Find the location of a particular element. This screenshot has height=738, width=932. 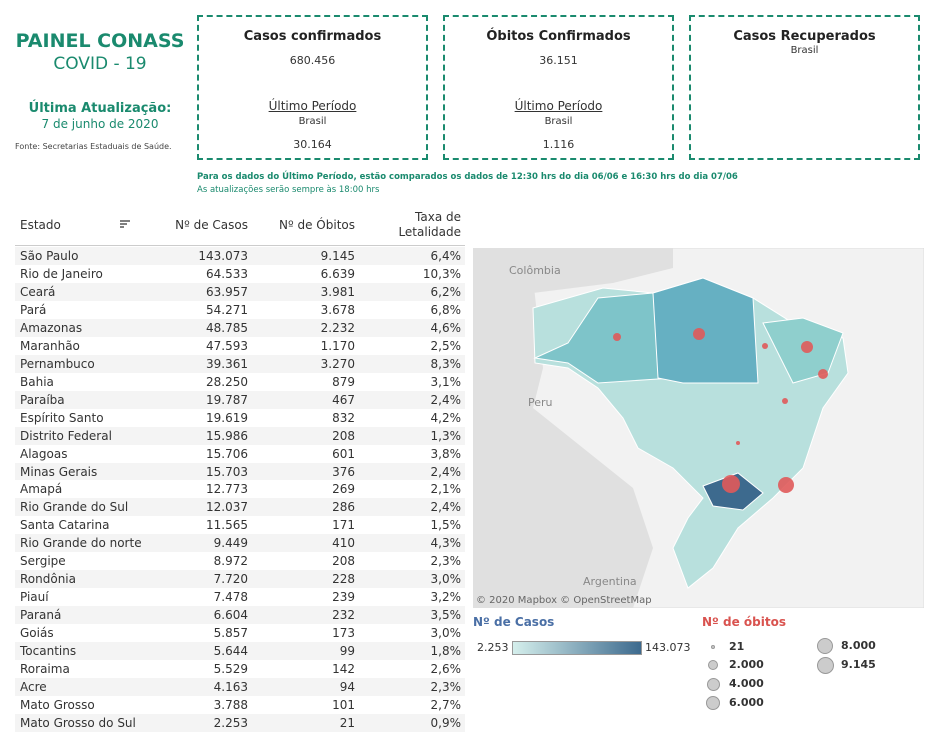

table-row: São Paulo 143.073 9.145 6,4% is located at coordinates (240, 256).